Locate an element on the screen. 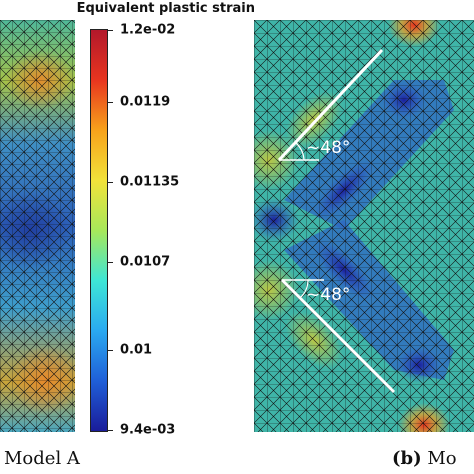 This screenshot has width=474, height=474. colorbar-label: 0.0119 is located at coordinates (145, 102).